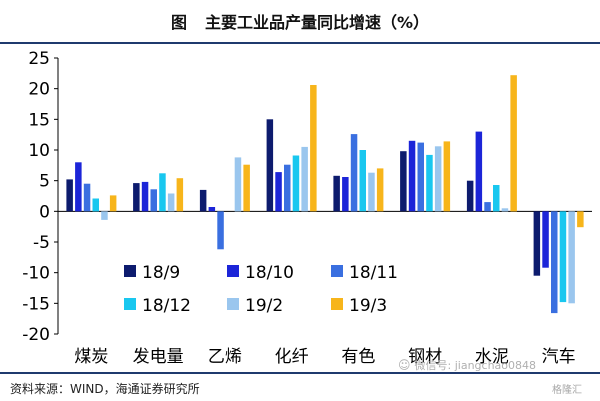 This screenshot has width=600, height=401. I want to click on x-tick-label: 有色, so click(358, 357).